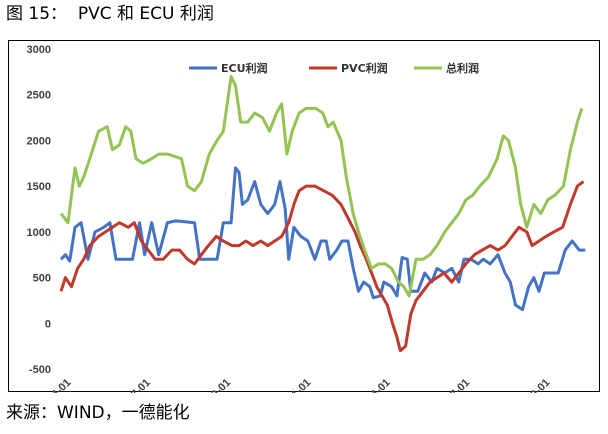  What do you see at coordinates (39, 141) in the screenshot?
I see `y-tick-label: 2000` at bounding box center [39, 141].